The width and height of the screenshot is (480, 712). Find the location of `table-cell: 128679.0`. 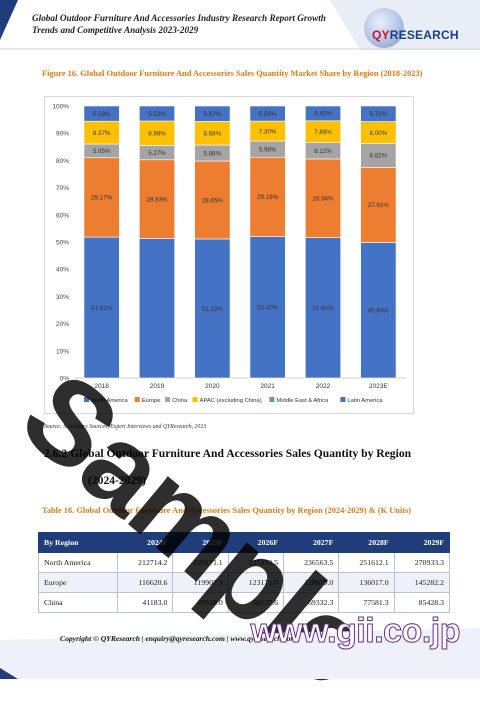

table-cell: 128679.0 is located at coordinates (311, 583).